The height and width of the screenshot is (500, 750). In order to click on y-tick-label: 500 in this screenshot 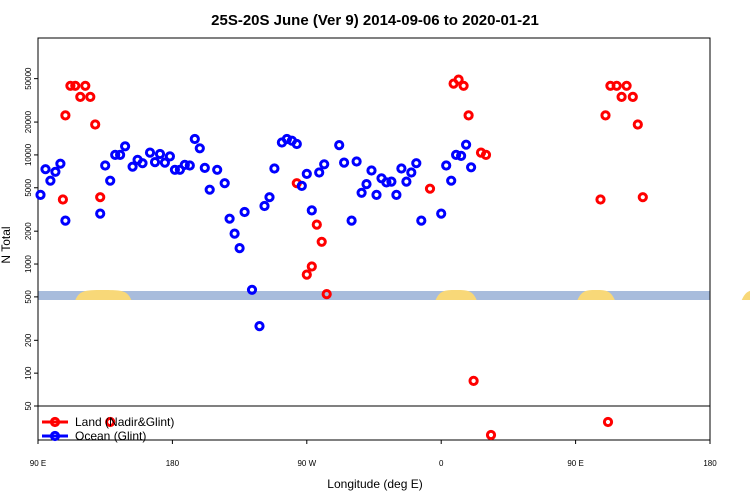, I will do `click(28, 297)`.